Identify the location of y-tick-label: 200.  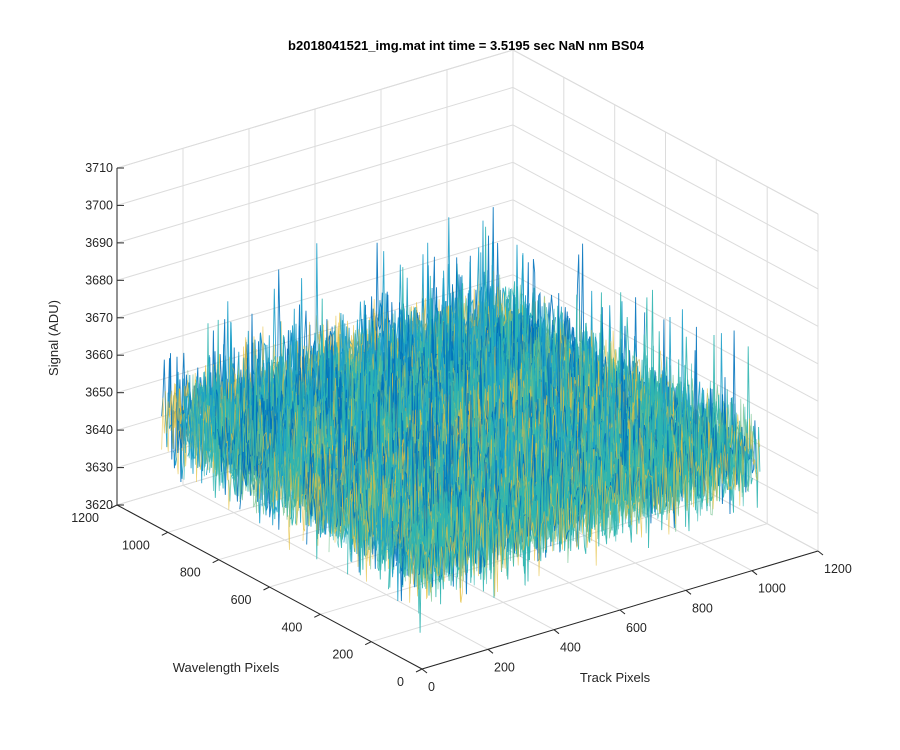
(342, 655).